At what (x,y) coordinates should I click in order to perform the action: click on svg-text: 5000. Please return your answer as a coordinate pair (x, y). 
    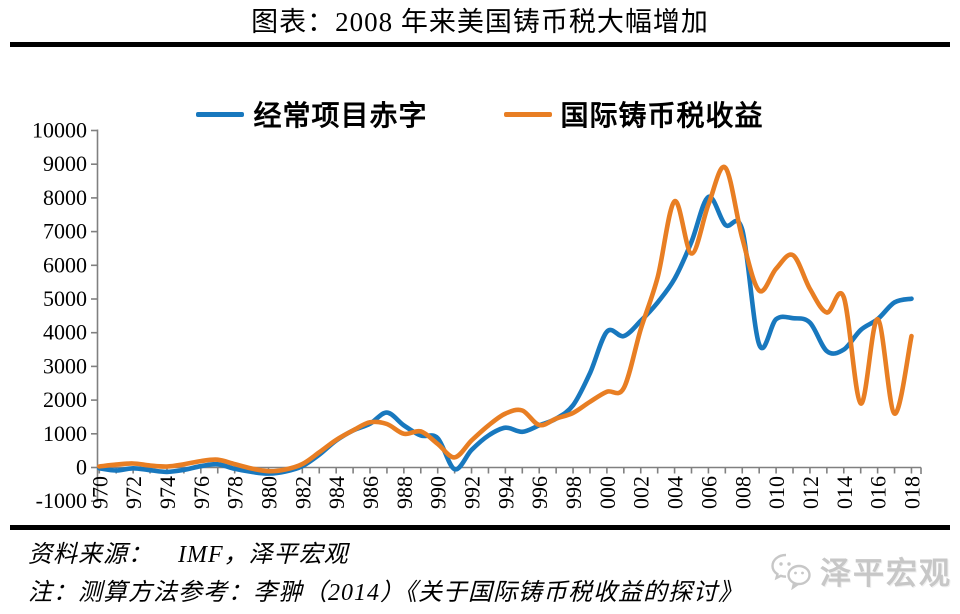
    Looking at the image, I should click on (65, 298).